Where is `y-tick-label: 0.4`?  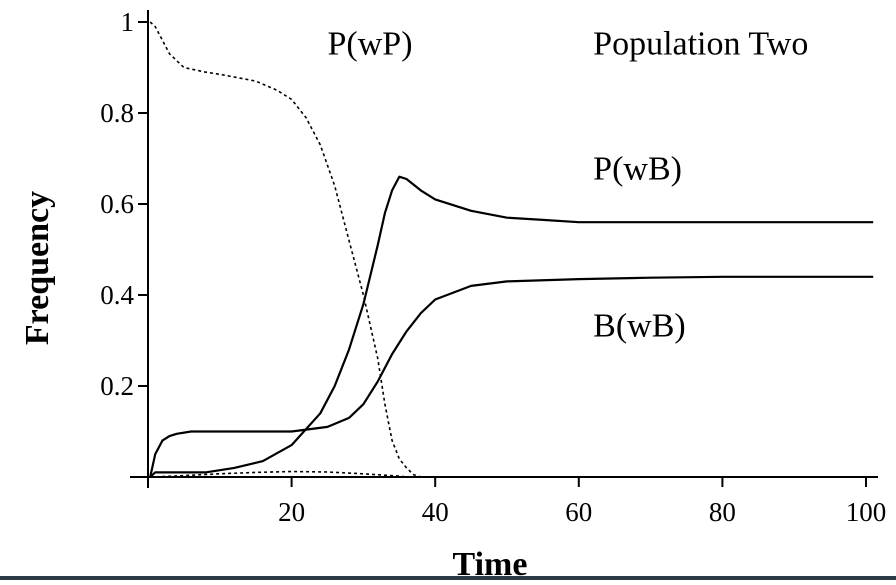
y-tick-label: 0.4 is located at coordinates (117, 295).